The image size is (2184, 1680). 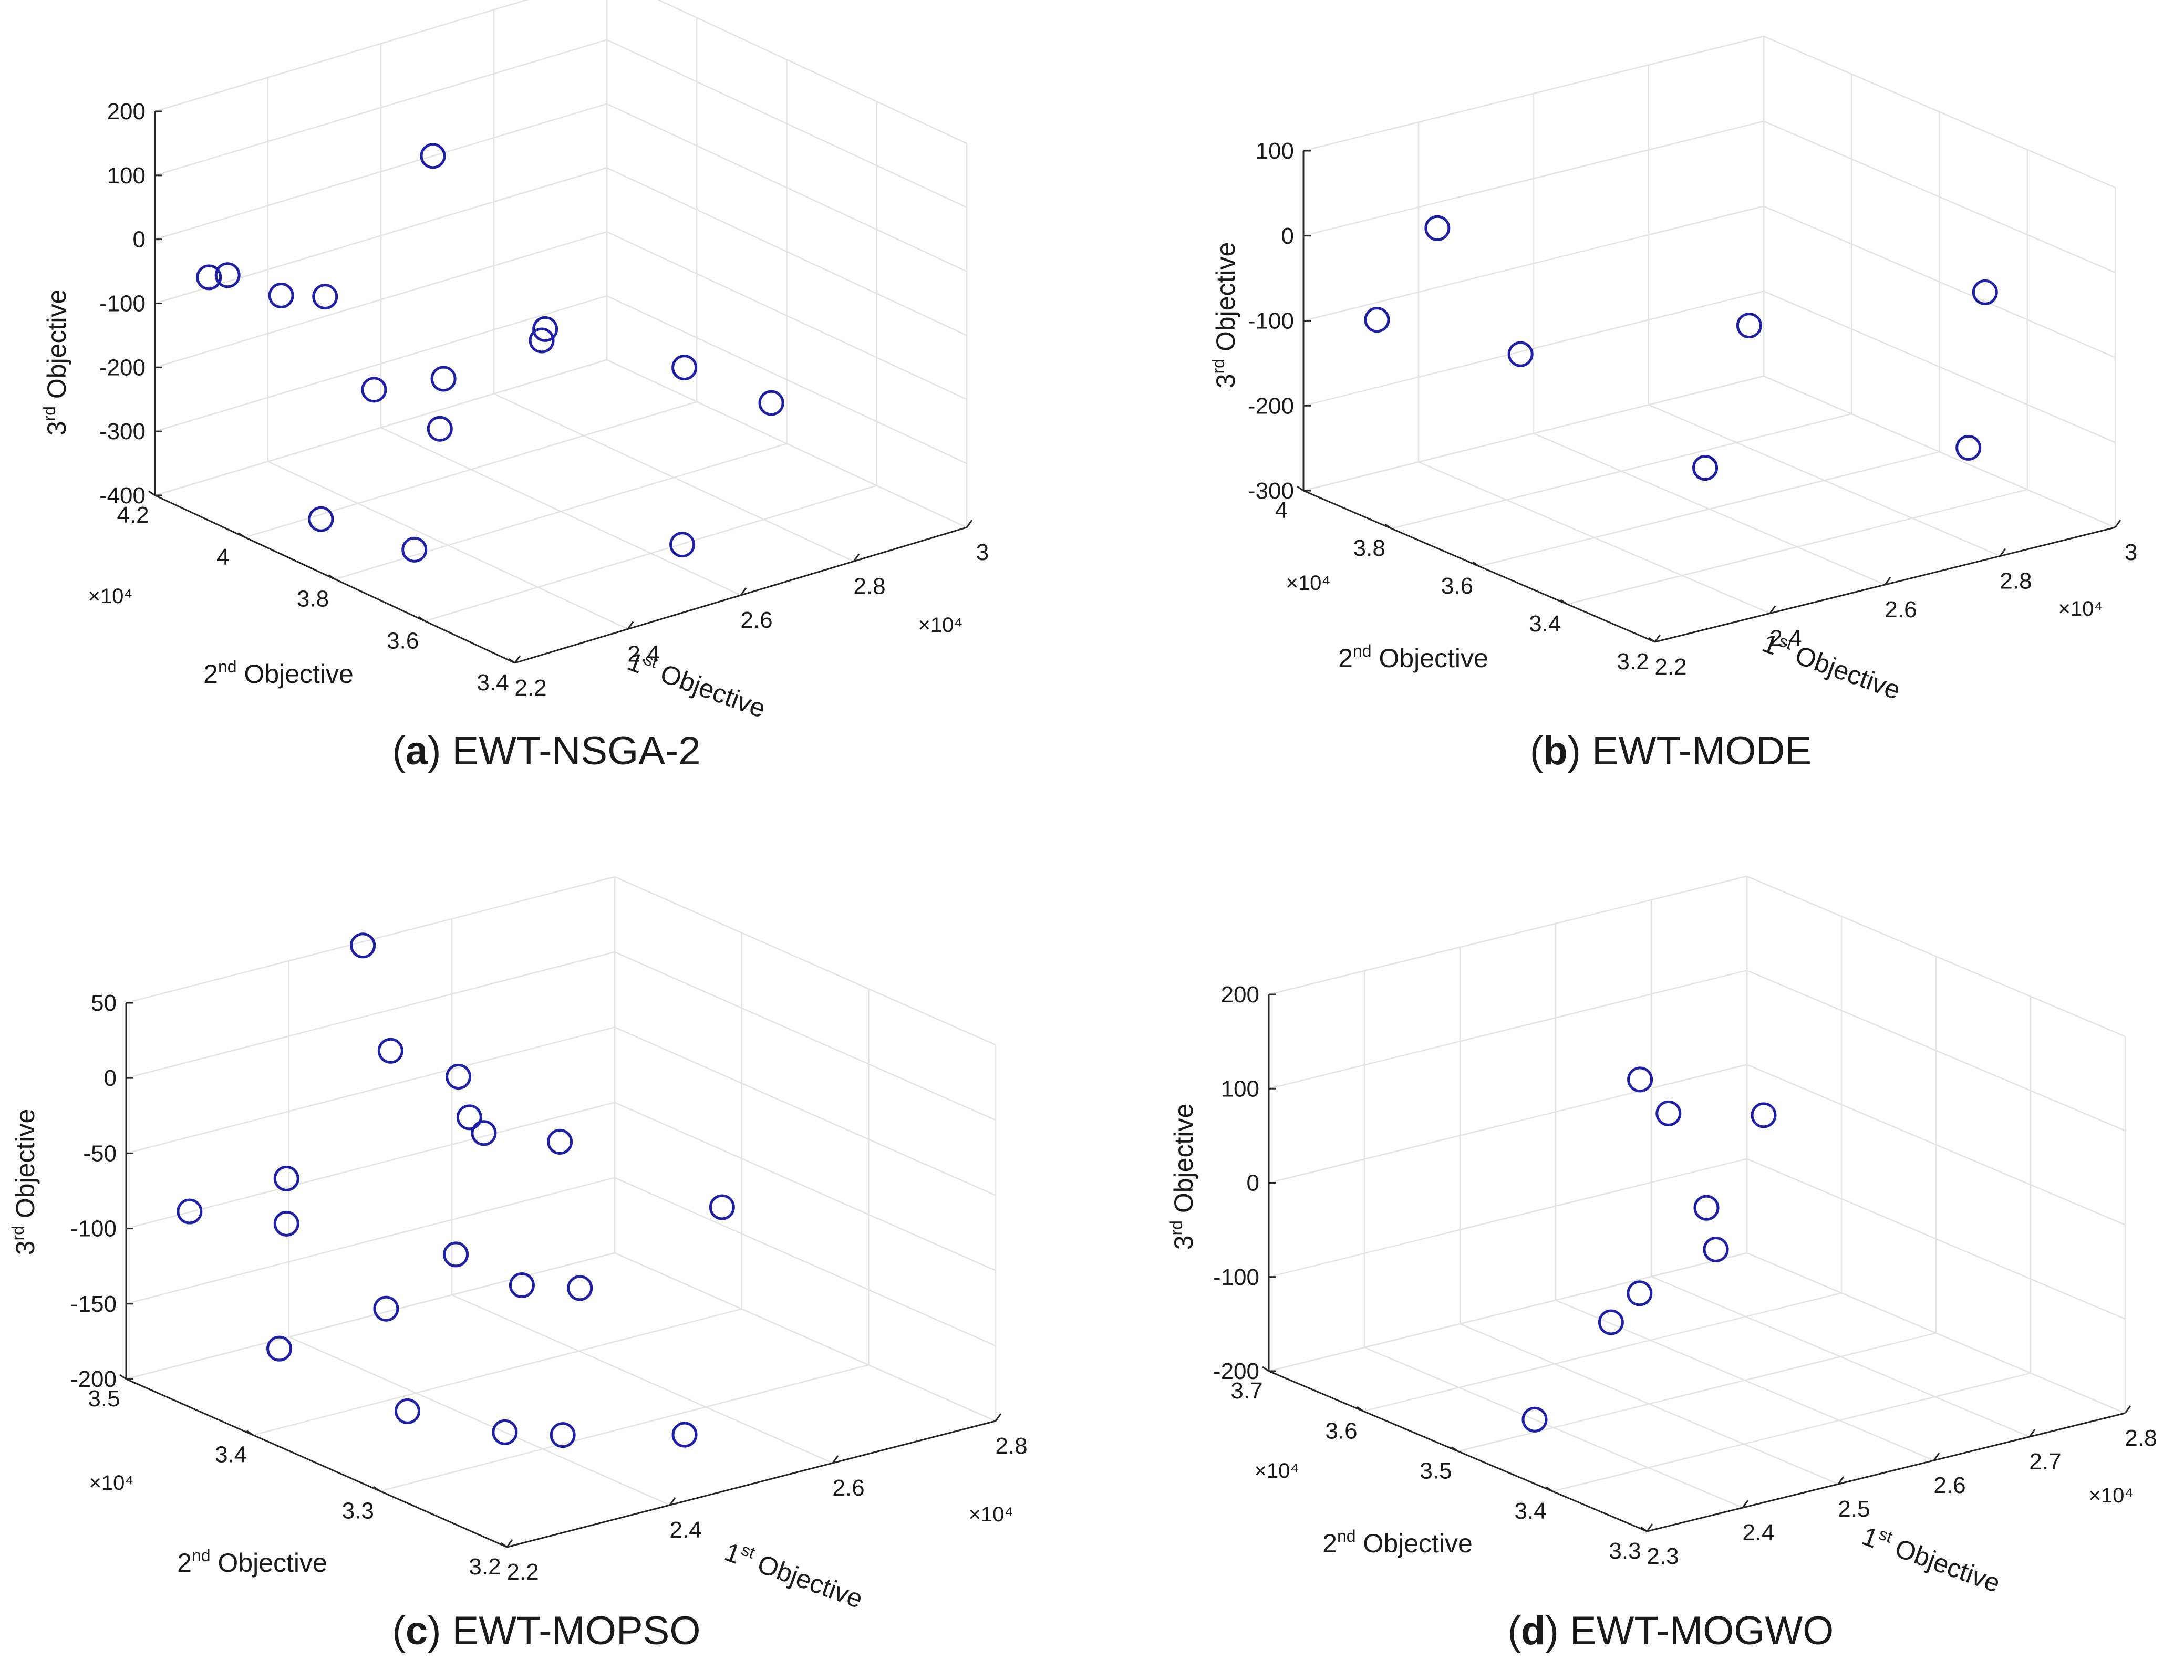 What do you see at coordinates (417, 751) in the screenshot?
I see `caption-letter: a` at bounding box center [417, 751].